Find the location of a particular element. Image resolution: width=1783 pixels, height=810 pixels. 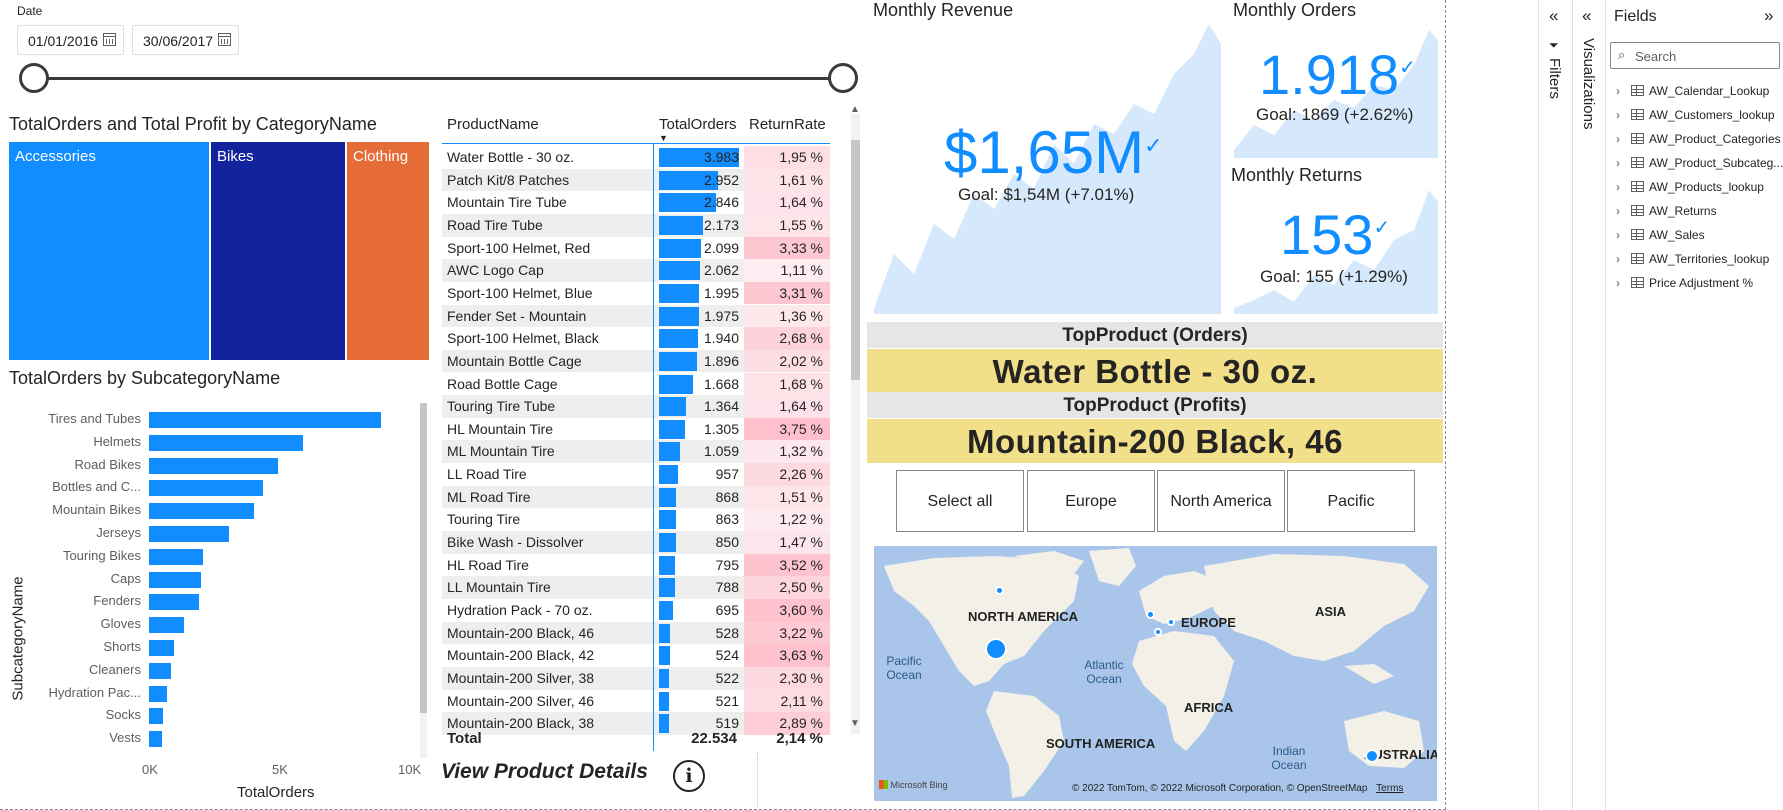

date-slider-end-handle is located at coordinates (843, 78).